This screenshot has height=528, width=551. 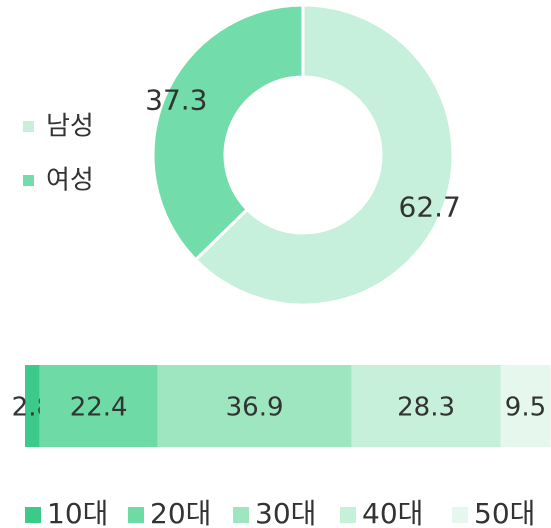 What do you see at coordinates (176, 100) in the screenshot?
I see `value-label: 37.3` at bounding box center [176, 100].